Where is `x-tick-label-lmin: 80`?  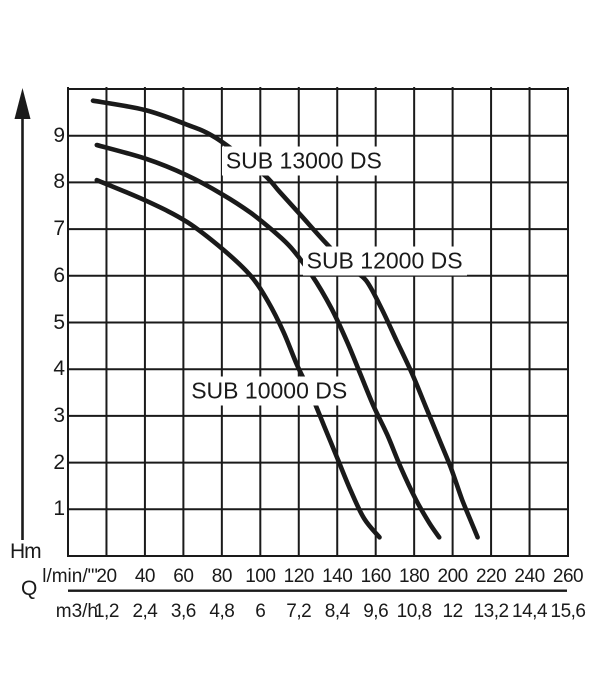 x-tick-label-lmin: 80 is located at coordinates (222, 576).